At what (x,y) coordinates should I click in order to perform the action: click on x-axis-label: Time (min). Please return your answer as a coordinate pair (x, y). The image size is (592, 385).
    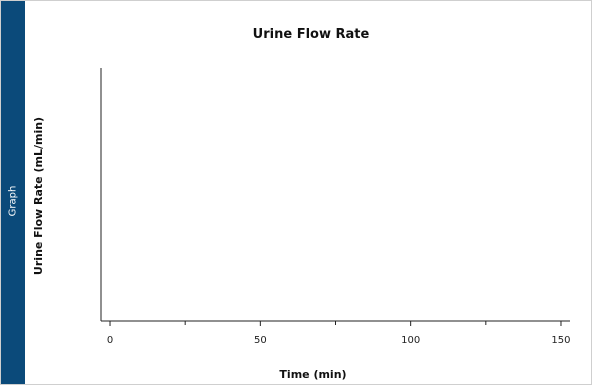
    Looking at the image, I should click on (312, 374).